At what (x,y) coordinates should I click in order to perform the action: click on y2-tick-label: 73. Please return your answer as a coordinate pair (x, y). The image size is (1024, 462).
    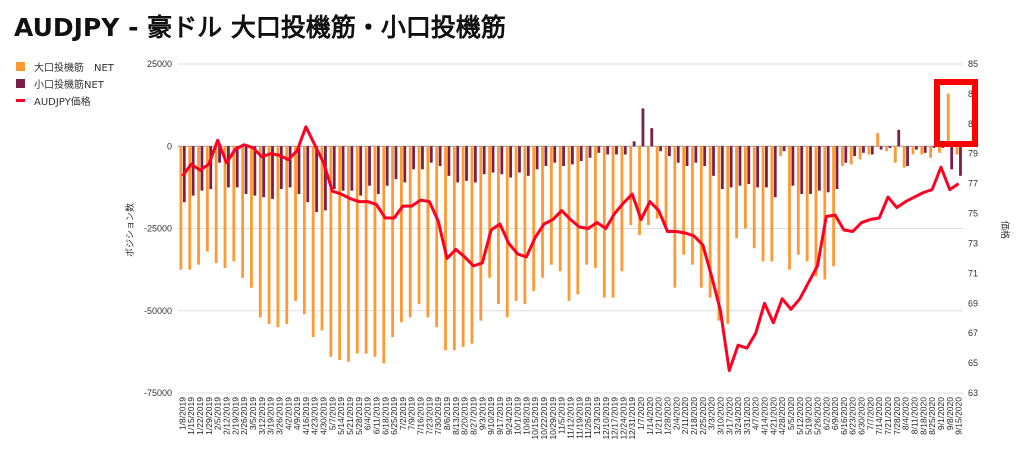
    Looking at the image, I should click on (973, 243).